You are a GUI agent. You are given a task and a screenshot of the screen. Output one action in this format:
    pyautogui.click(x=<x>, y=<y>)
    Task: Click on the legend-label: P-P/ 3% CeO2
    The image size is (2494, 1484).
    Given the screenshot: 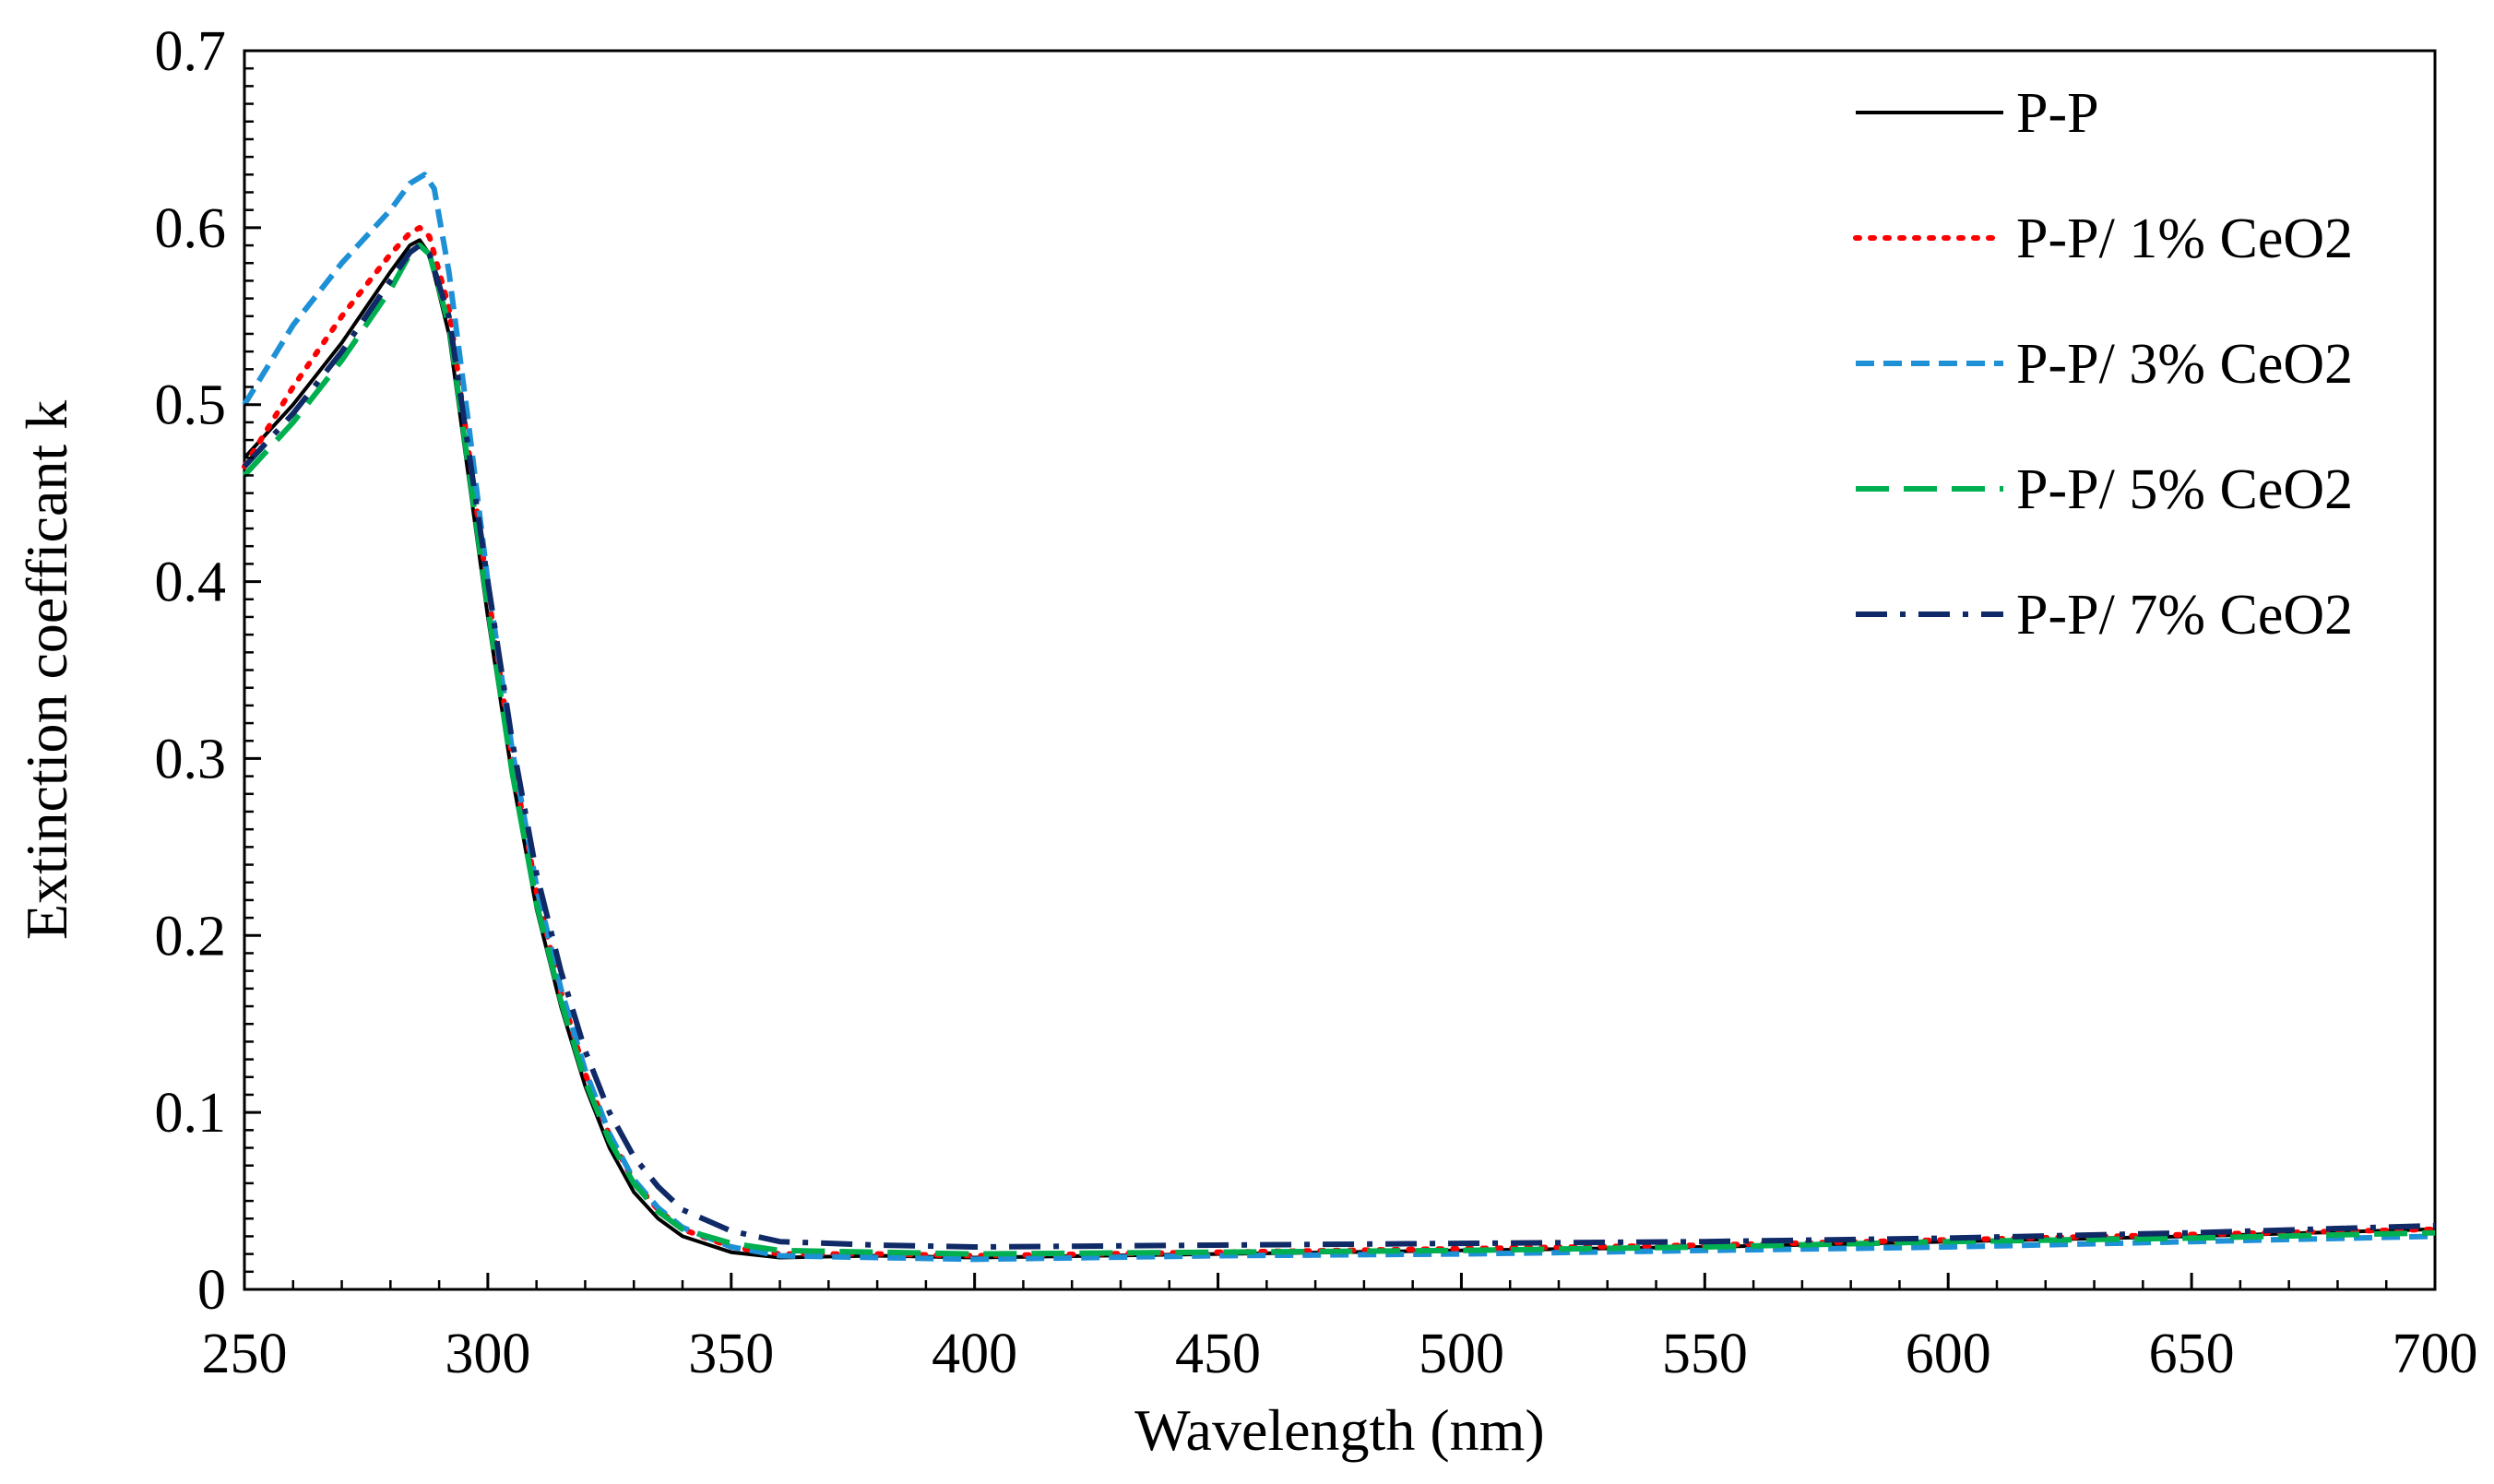 What is the action you would take?
    pyautogui.click(x=2184, y=365)
    